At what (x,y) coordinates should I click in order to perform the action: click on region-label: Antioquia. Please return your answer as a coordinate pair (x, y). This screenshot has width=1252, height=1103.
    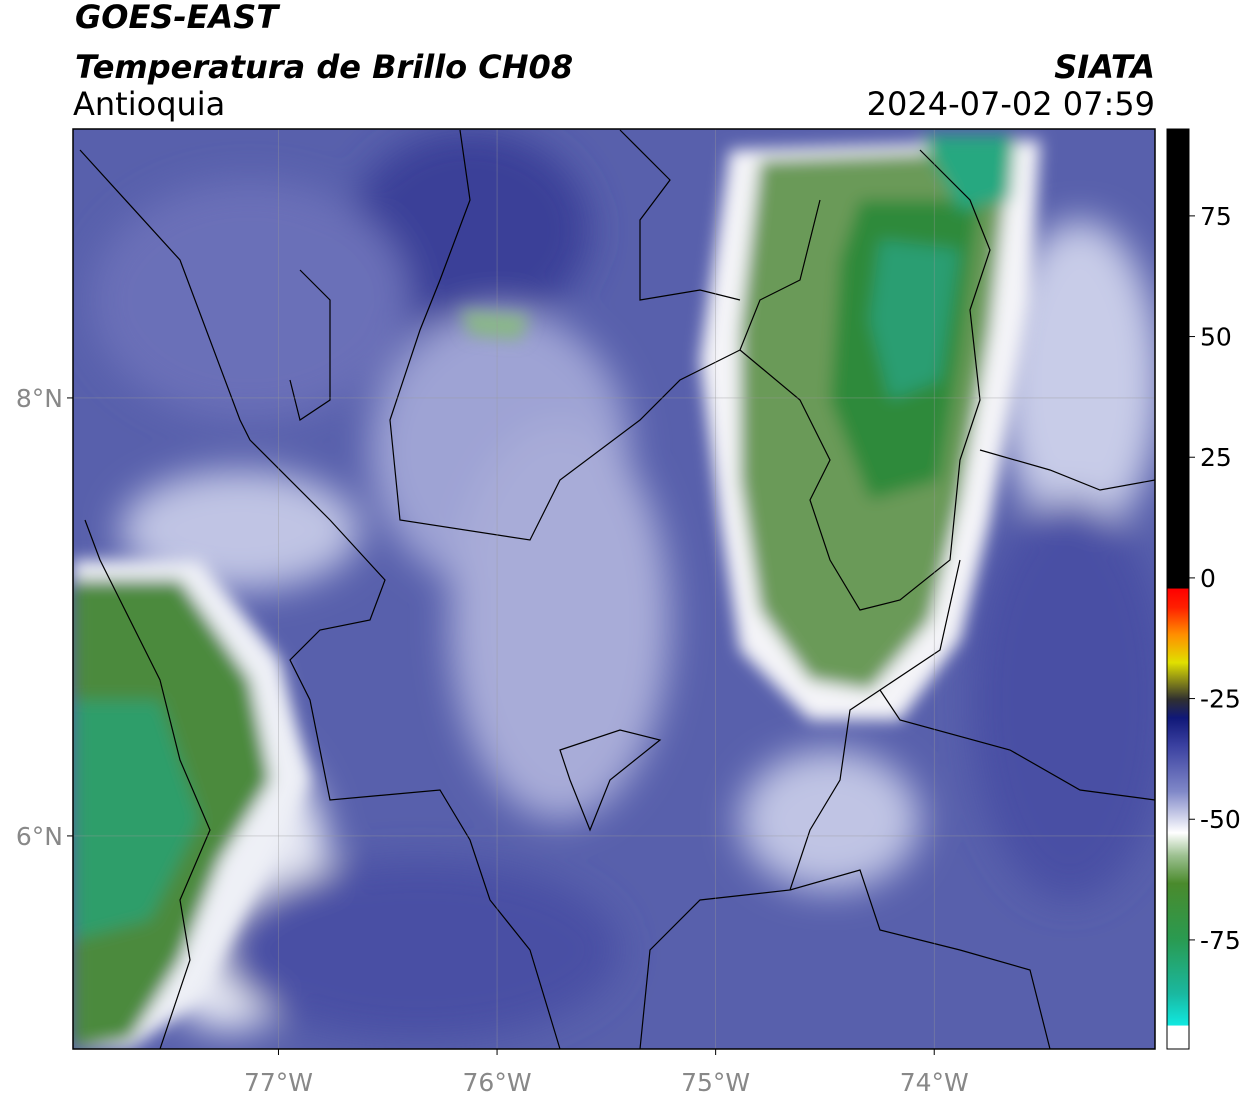
    Looking at the image, I should click on (149, 104).